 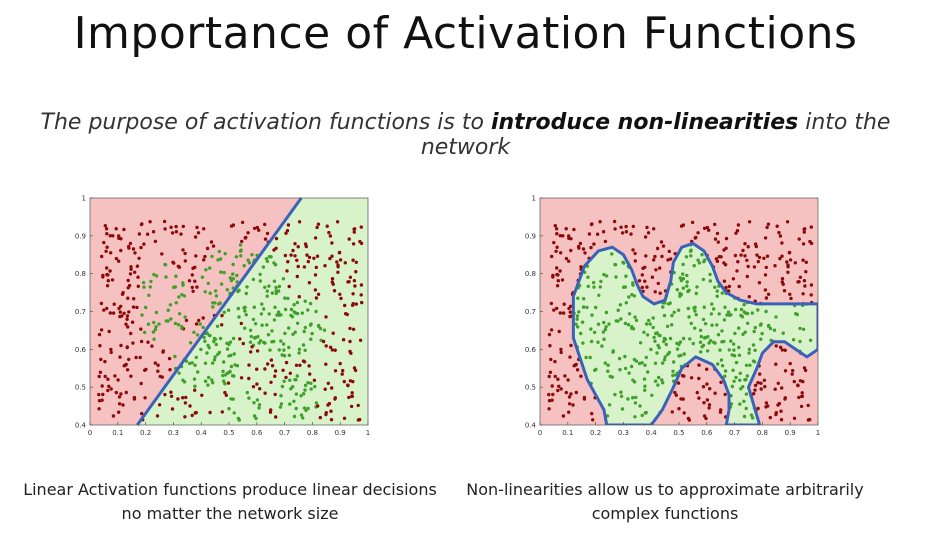 What do you see at coordinates (678, 433) in the screenshot?
I see `x-tick-label: 0.5` at bounding box center [678, 433].